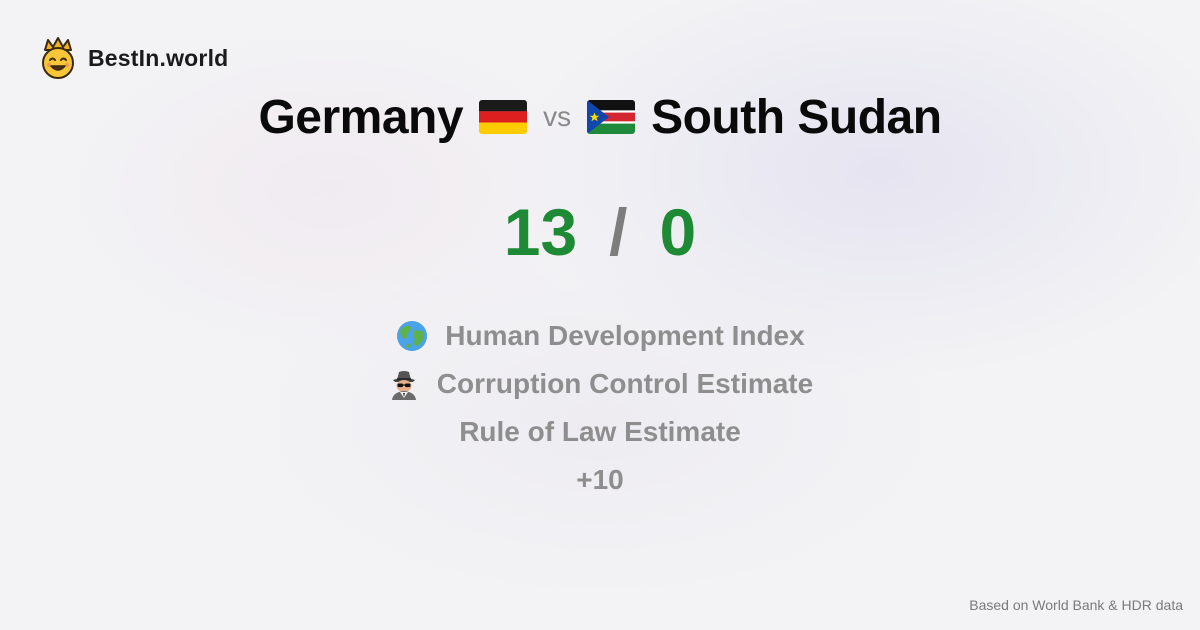 The width and height of the screenshot is (1200, 630). Describe the element at coordinates (540, 232) in the screenshot. I see `left-score: 13` at that location.